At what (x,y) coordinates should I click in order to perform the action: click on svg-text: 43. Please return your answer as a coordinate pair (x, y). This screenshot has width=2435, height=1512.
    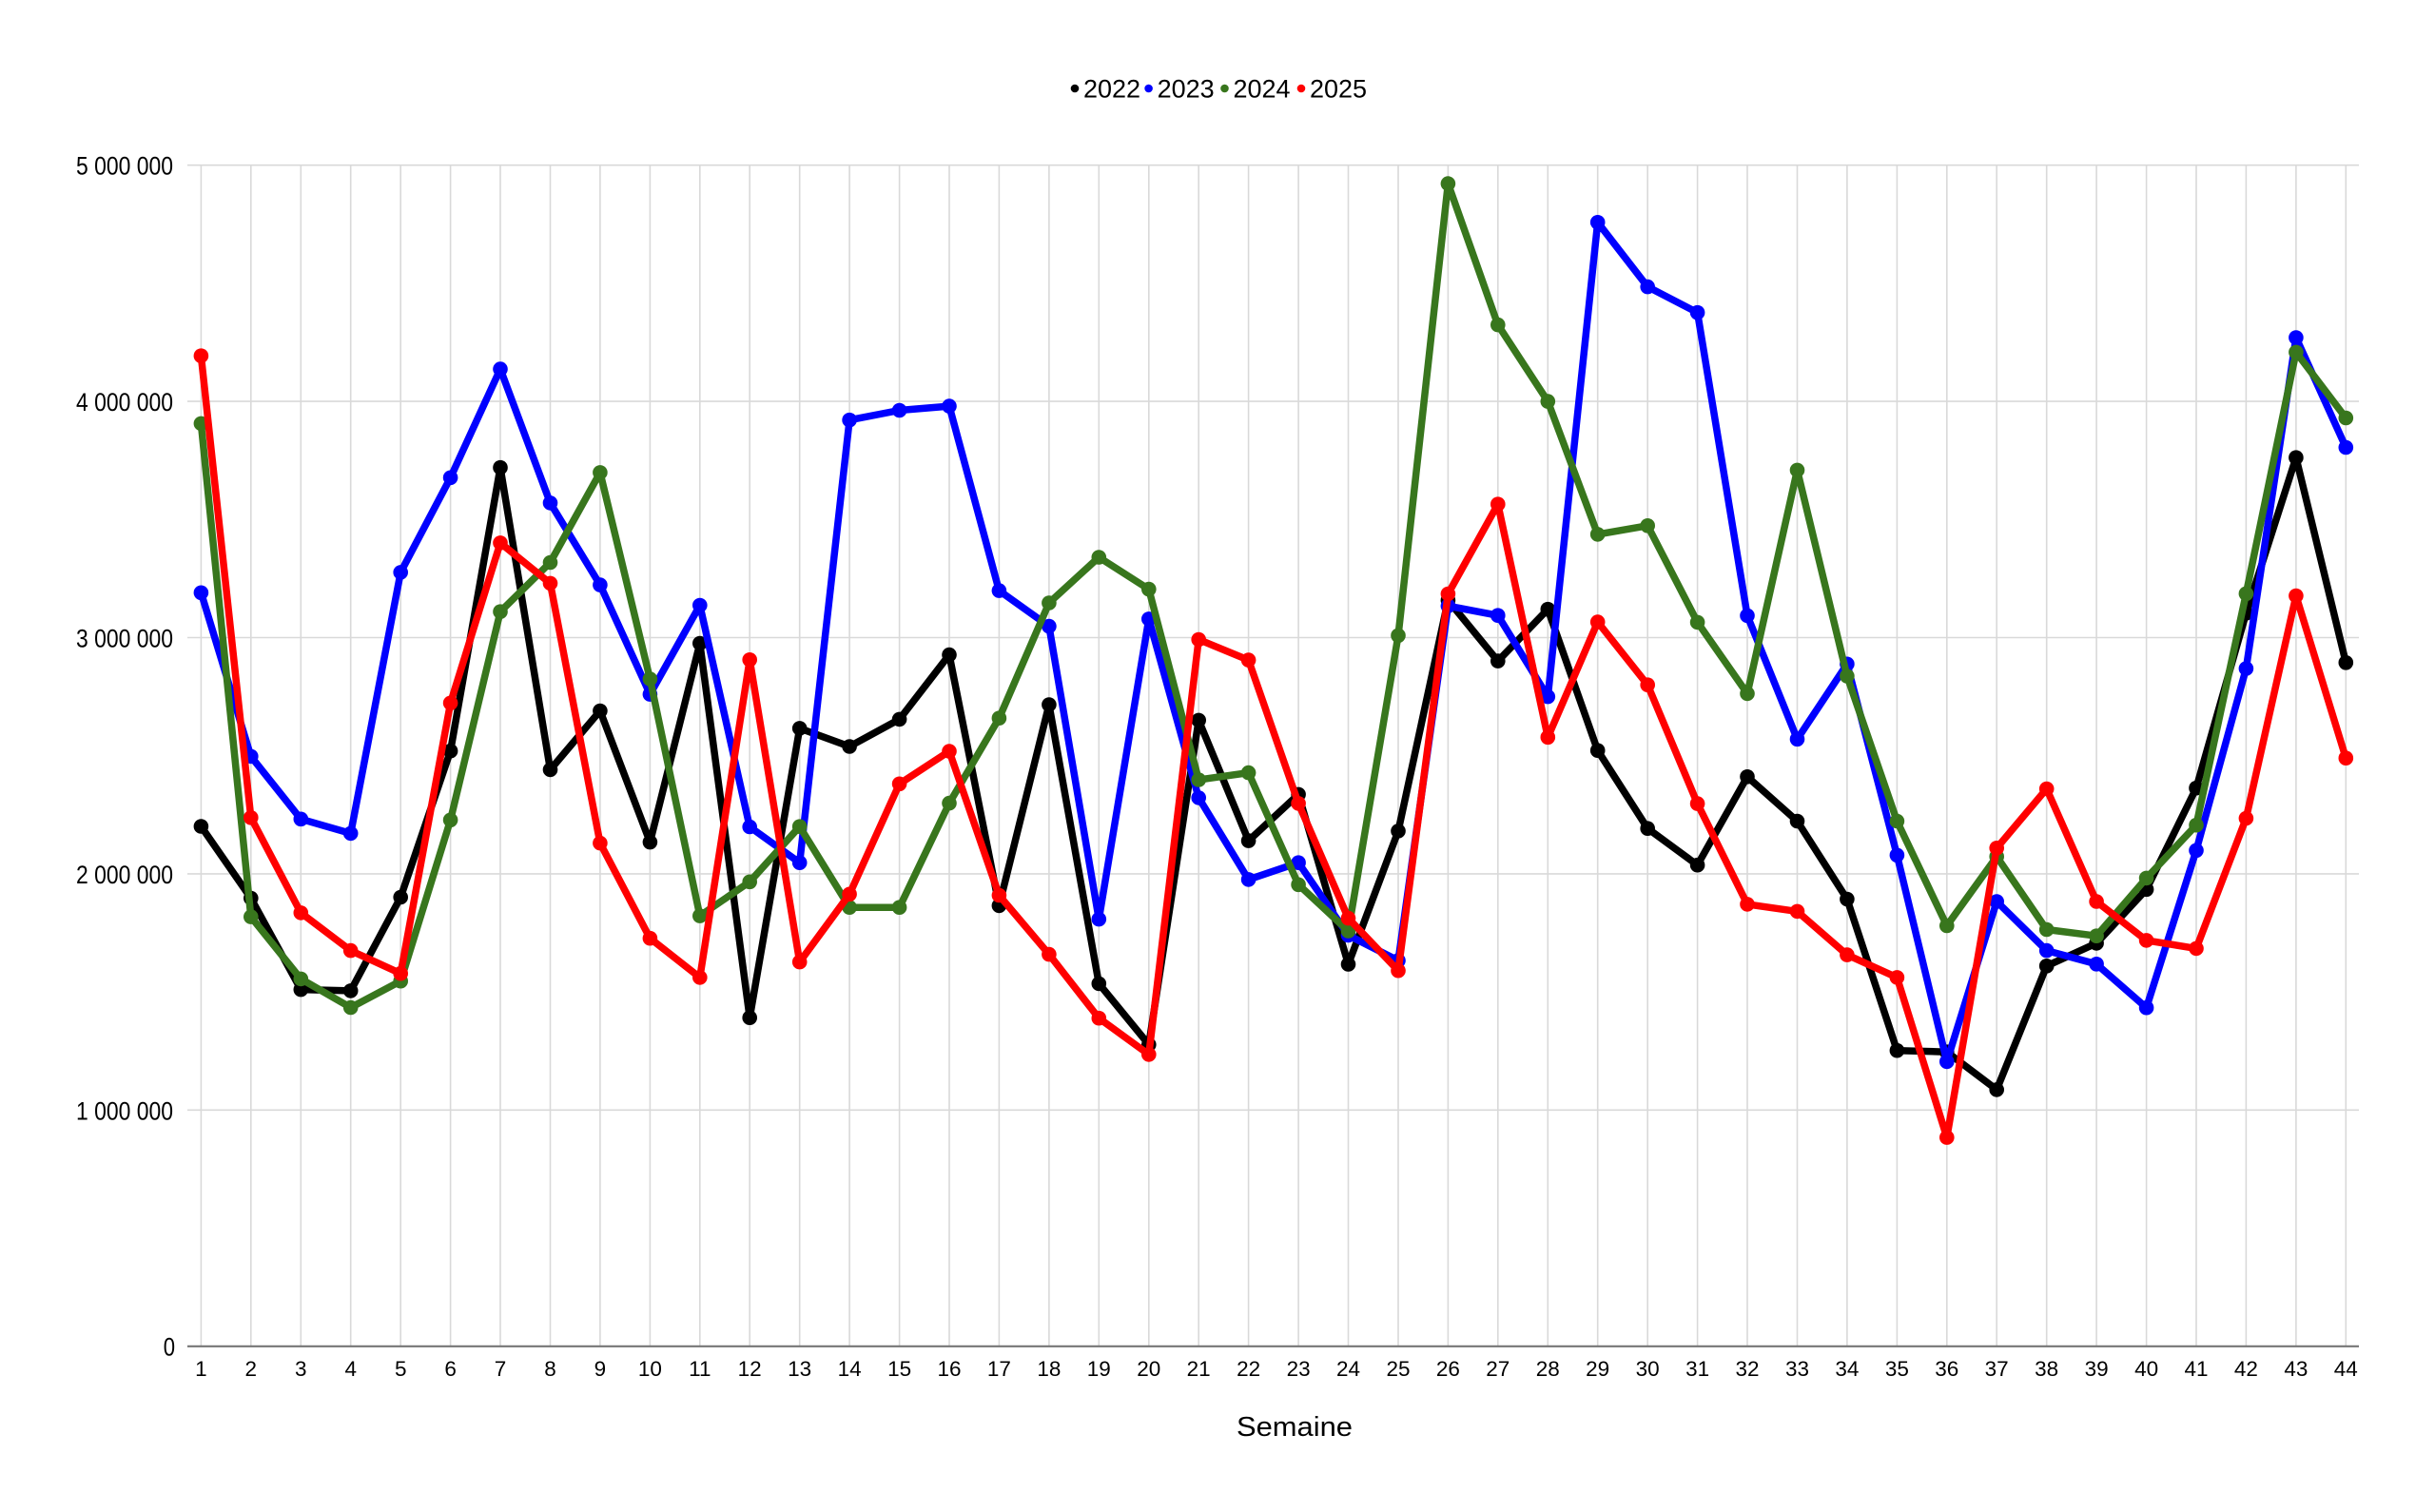
    Looking at the image, I should click on (2296, 1369).